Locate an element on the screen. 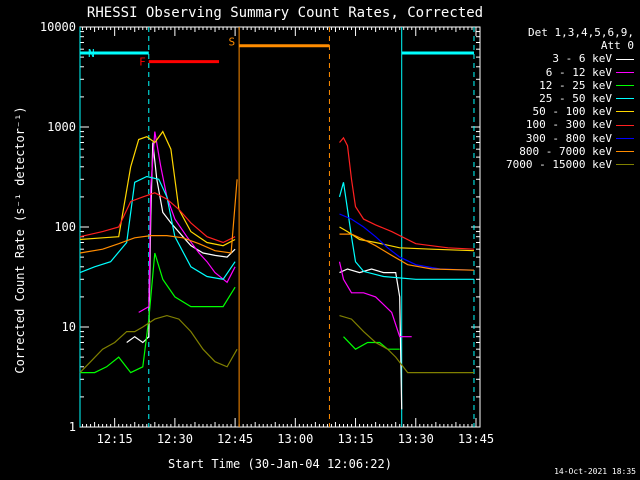 This screenshot has height=480, width=640. x-tick-label: 12:45 is located at coordinates (235, 439).